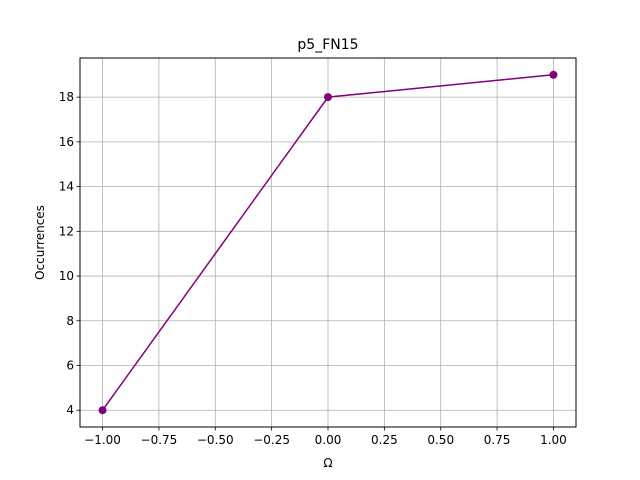 The height and width of the screenshot is (480, 640). What do you see at coordinates (328, 440) in the screenshot?
I see `x-tick-label: 0.00` at bounding box center [328, 440].